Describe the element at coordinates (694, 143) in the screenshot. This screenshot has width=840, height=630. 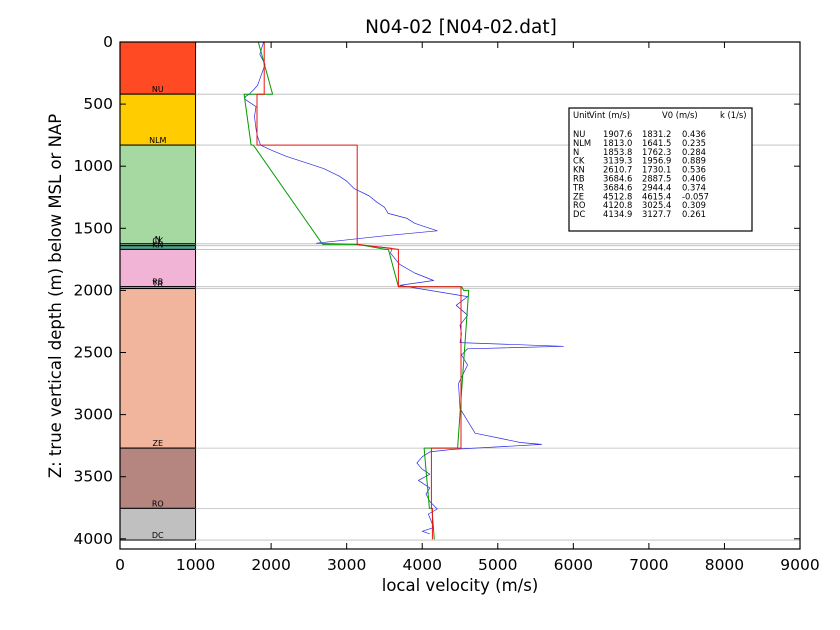
I see `table-value-cell: 0.235` at that location.